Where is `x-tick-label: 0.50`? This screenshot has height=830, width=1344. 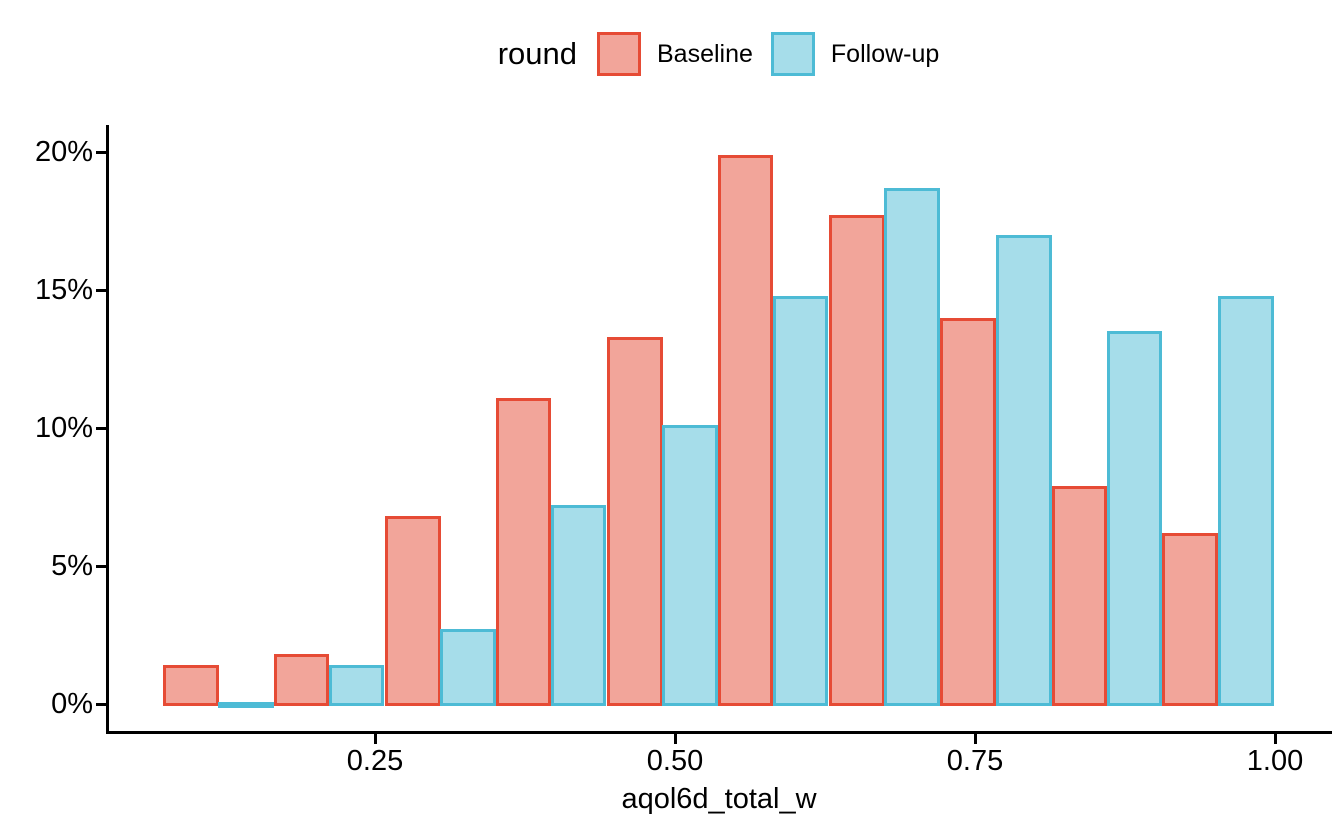 x-tick-label: 0.50 is located at coordinates (675, 761).